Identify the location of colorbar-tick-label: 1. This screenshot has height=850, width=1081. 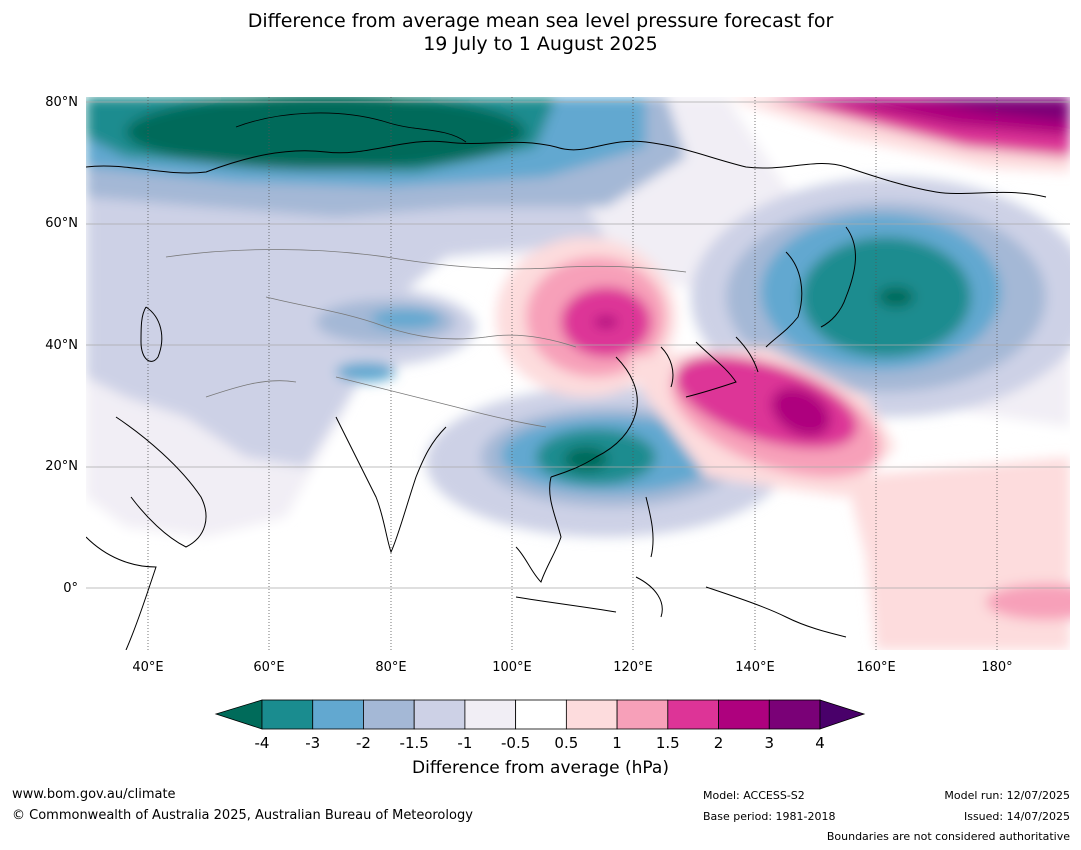
(617, 743).